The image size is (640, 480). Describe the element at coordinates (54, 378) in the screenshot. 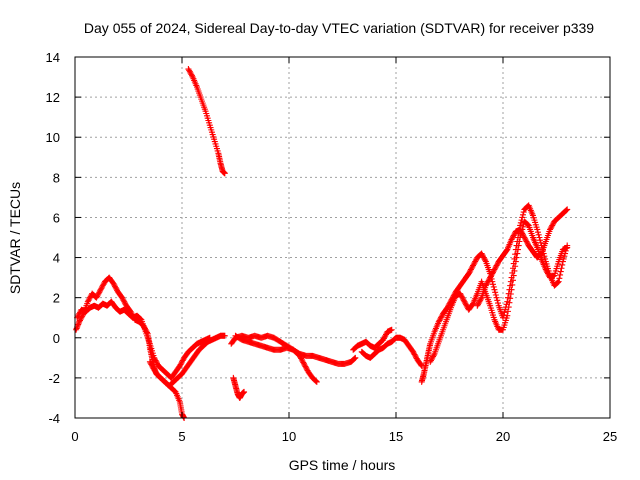

I see `y-tick-label: -2` at that location.